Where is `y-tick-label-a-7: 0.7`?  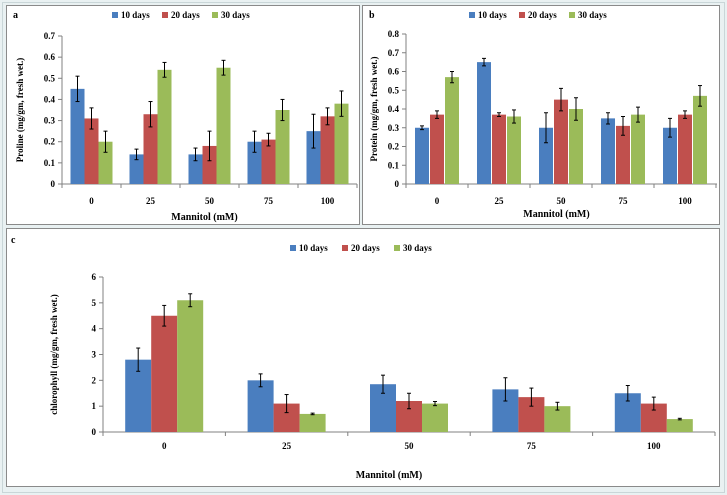 y-tick-label-a-7: 0.7 is located at coordinates (50, 36).